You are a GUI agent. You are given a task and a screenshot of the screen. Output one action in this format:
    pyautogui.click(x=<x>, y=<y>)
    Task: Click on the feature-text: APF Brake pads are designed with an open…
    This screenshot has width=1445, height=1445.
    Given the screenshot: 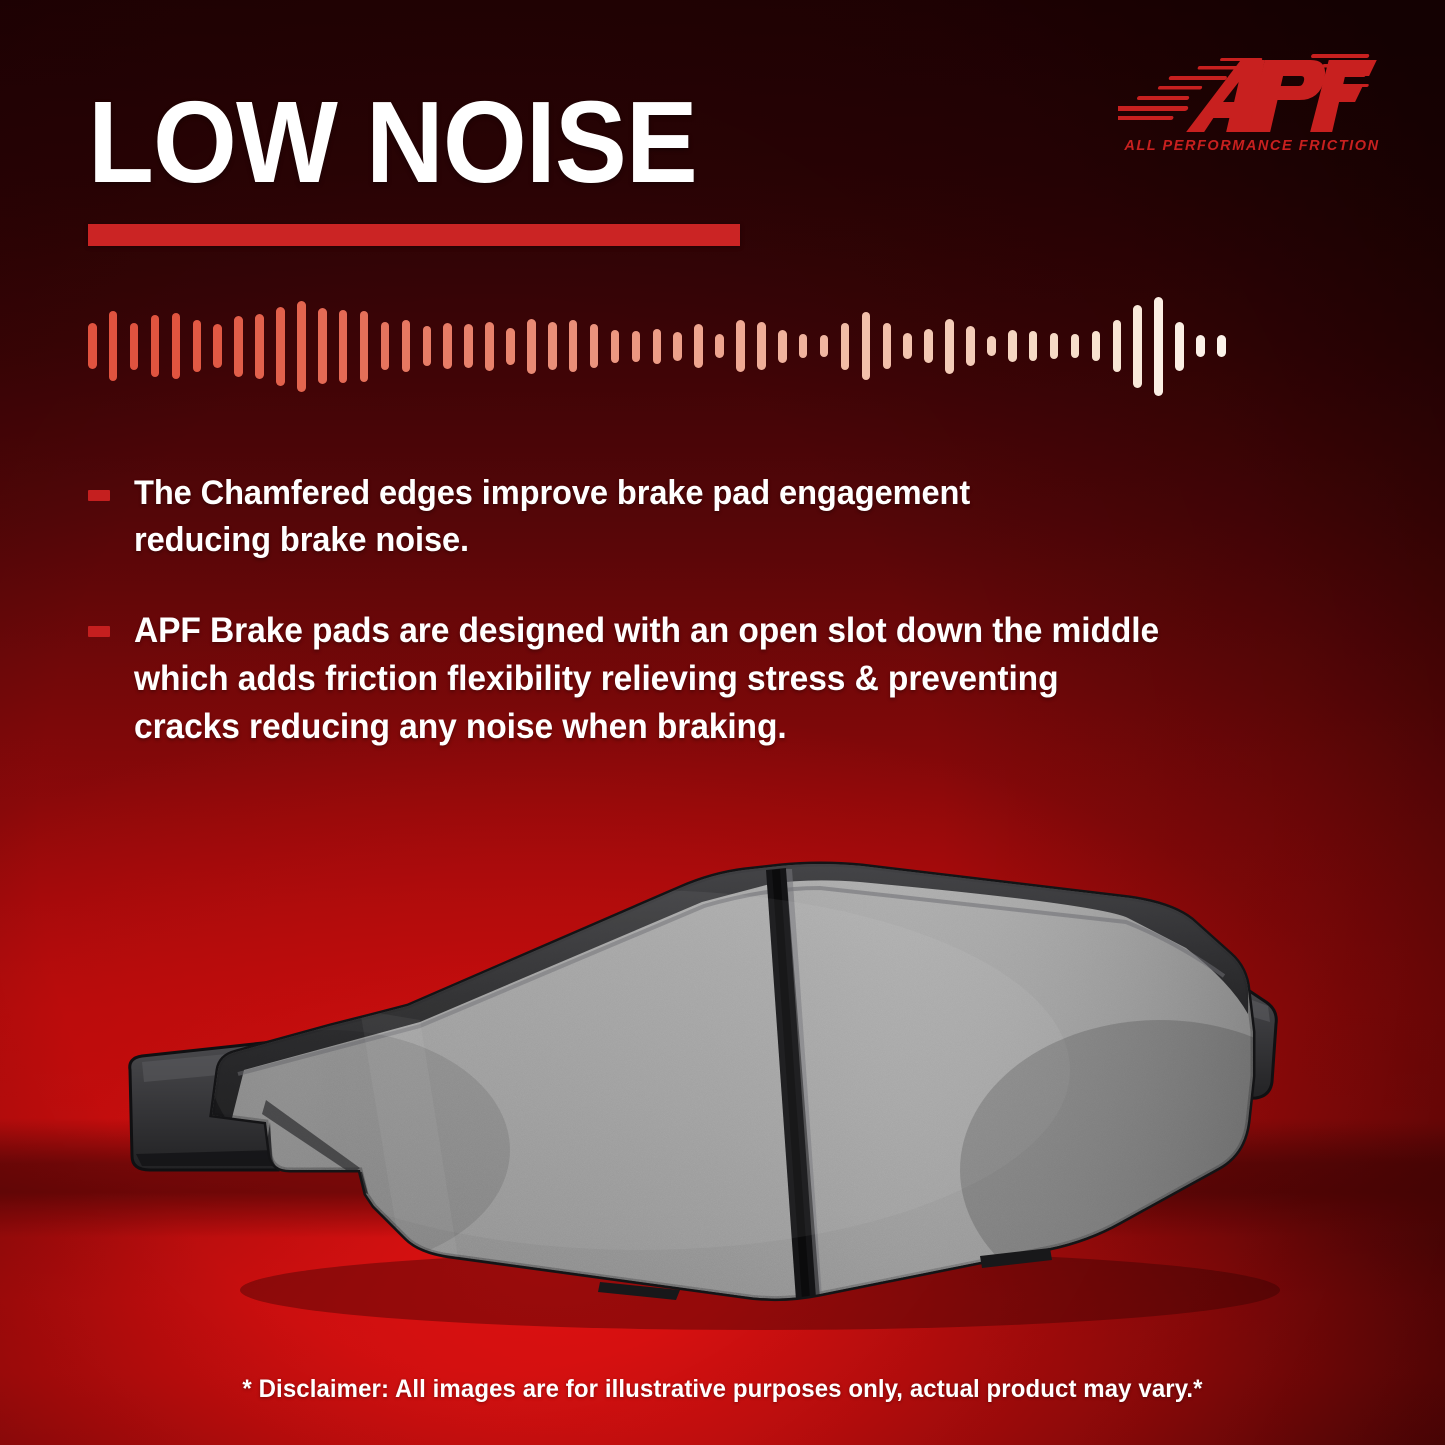 What is the action you would take?
    pyautogui.click(x=647, y=678)
    